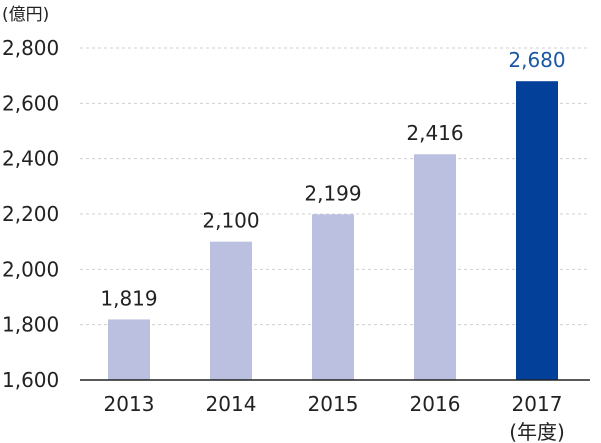  I want to click on x-axis-ticks: 2013 2014 2015 2016 2017, so click(333, 404).